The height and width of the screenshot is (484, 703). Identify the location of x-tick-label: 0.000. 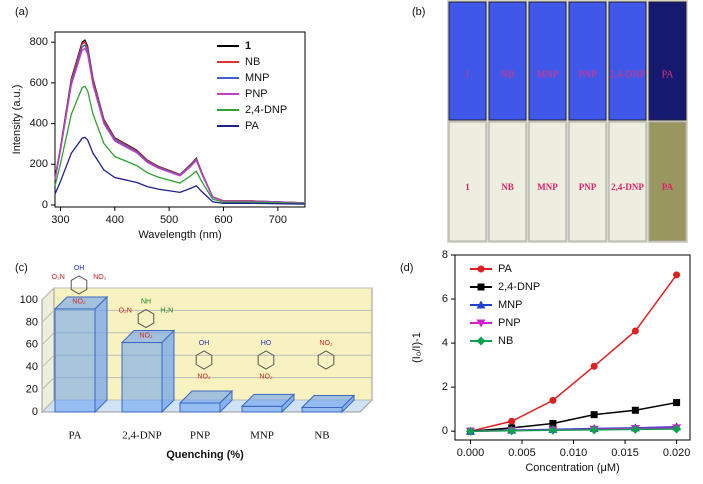
(471, 453).